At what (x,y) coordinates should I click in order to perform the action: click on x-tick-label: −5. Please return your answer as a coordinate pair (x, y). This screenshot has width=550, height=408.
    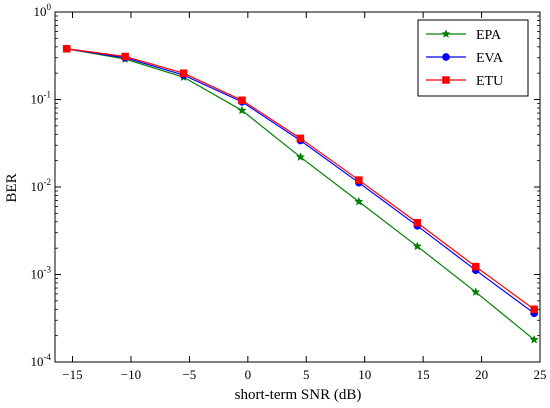
    Looking at the image, I should click on (189, 374).